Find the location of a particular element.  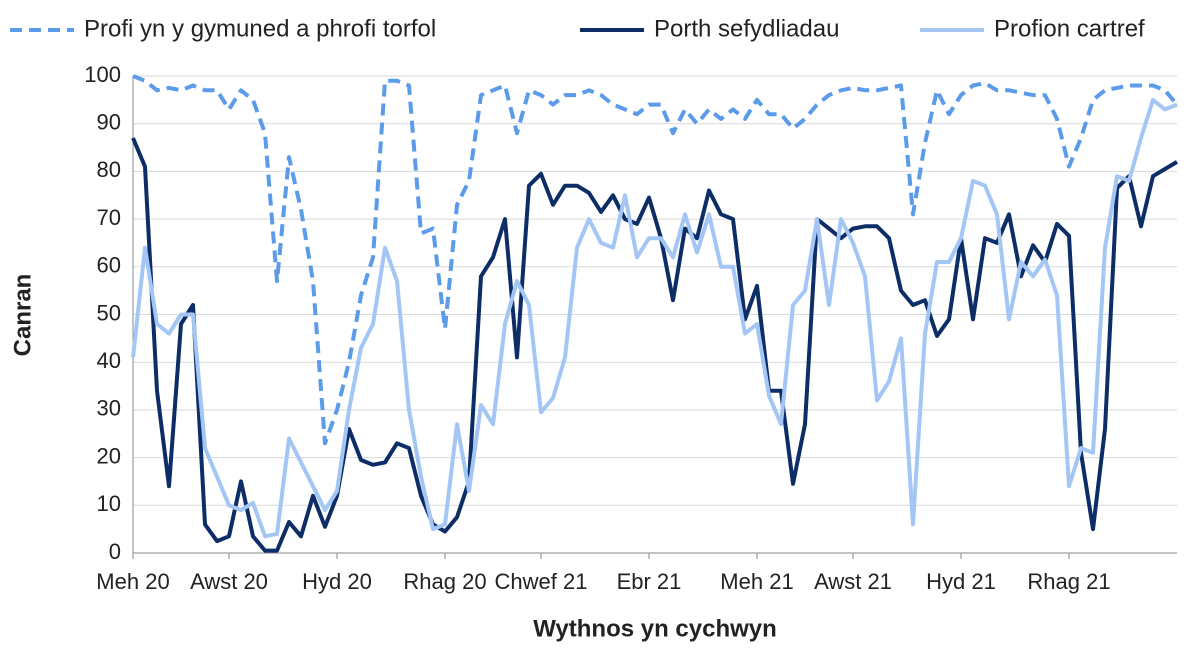

x-tick-label: Hyd 21 is located at coordinates (961, 581).